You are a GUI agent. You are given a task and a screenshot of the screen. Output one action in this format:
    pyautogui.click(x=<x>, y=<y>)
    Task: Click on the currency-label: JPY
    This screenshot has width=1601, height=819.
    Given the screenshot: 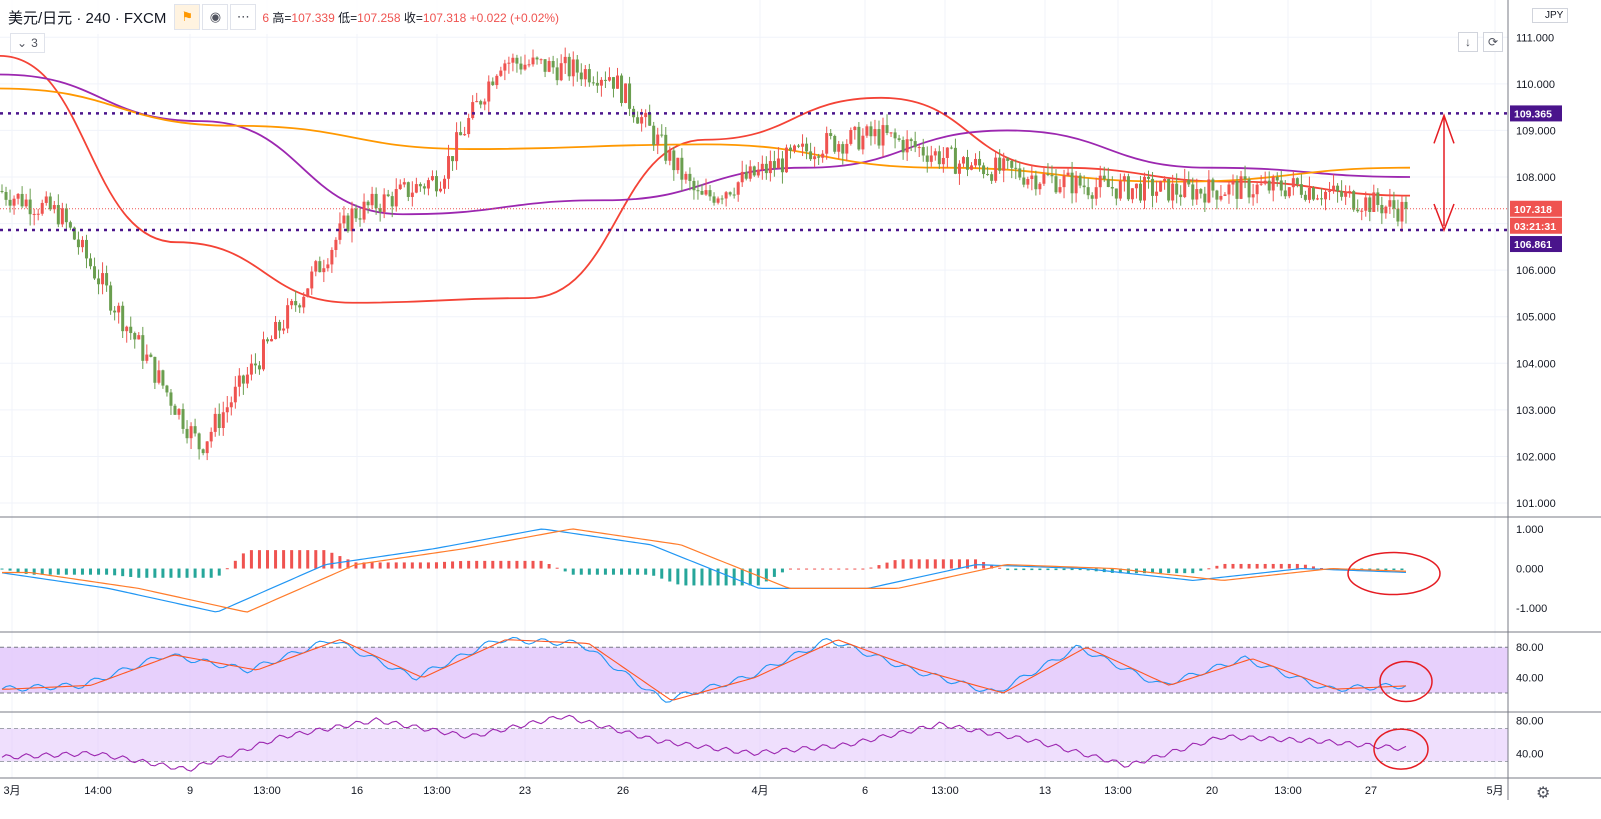 What is the action you would take?
    pyautogui.click(x=1550, y=15)
    